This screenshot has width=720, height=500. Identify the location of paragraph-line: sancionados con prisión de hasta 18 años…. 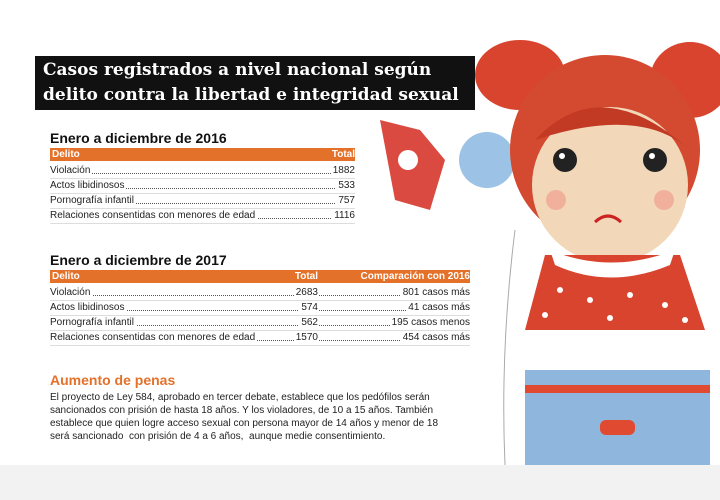
(242, 410).